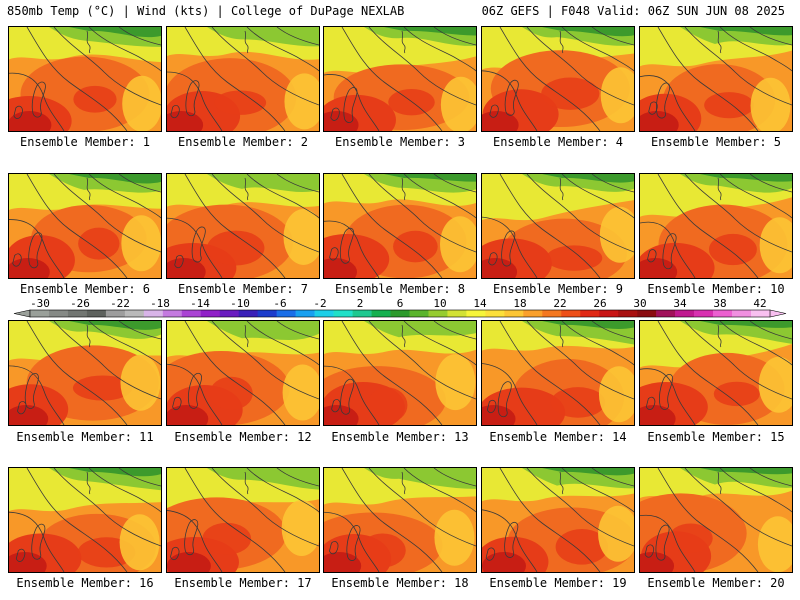  What do you see at coordinates (558, 289) in the screenshot?
I see `ensemble-member-label: Ensemble Member: 9` at bounding box center [558, 289].